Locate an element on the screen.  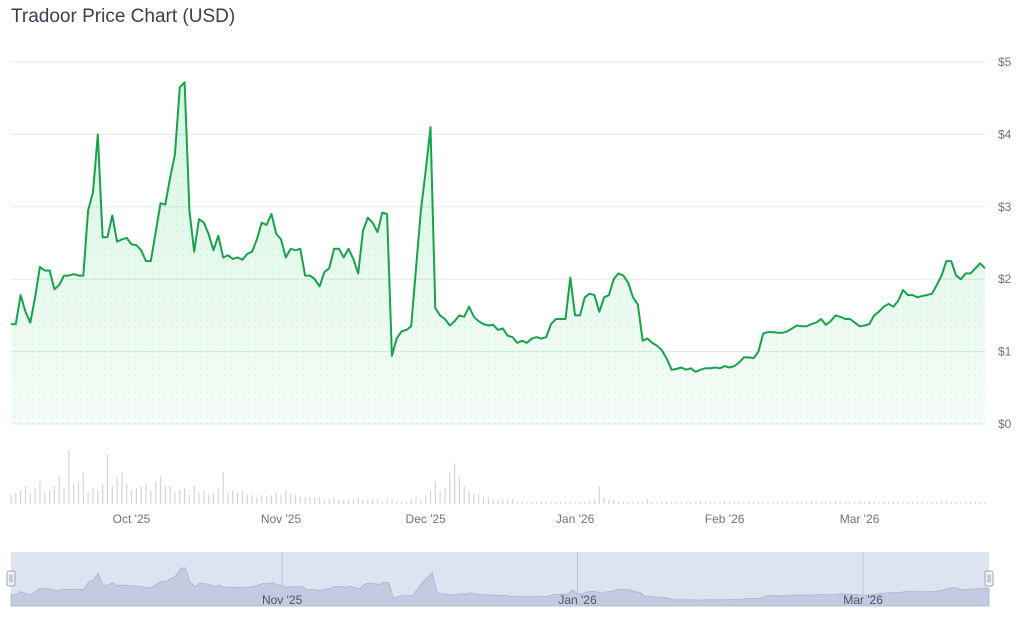
navigator-handle-left is located at coordinates (11, 578).